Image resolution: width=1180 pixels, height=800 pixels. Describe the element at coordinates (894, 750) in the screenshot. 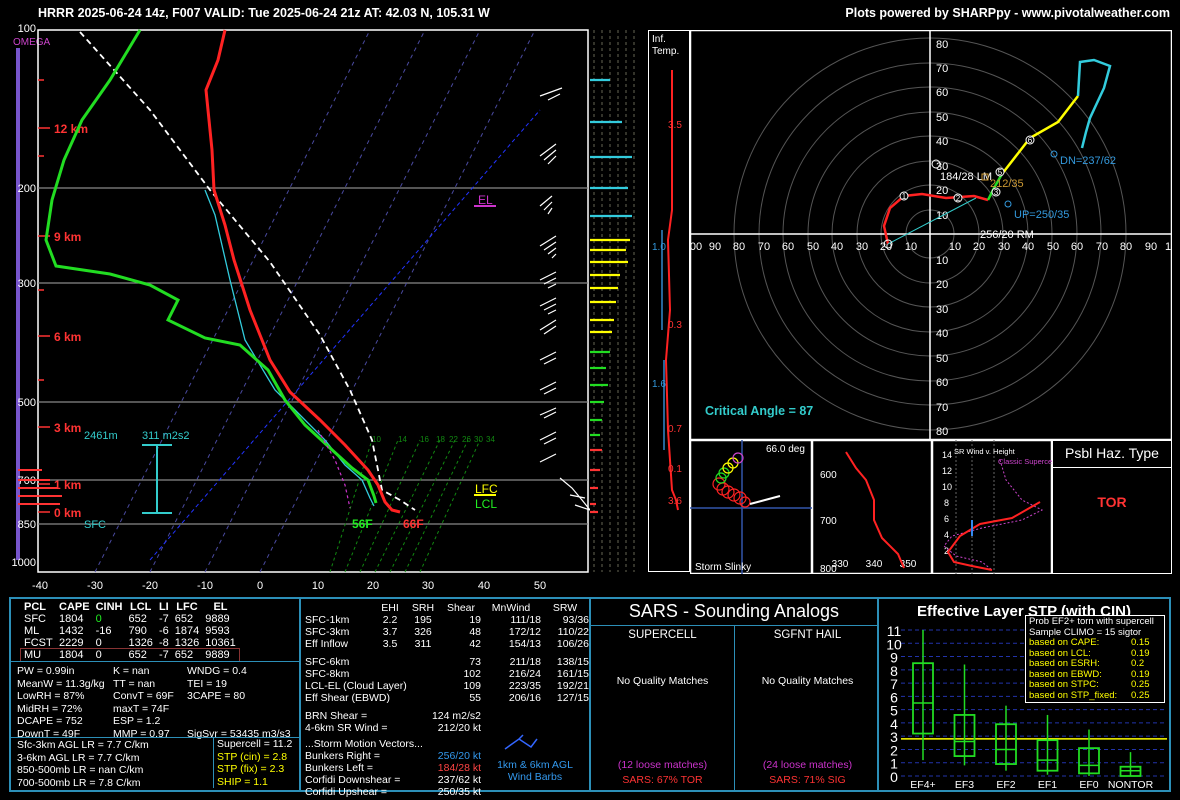

I see `stp-y-tick: 2` at that location.